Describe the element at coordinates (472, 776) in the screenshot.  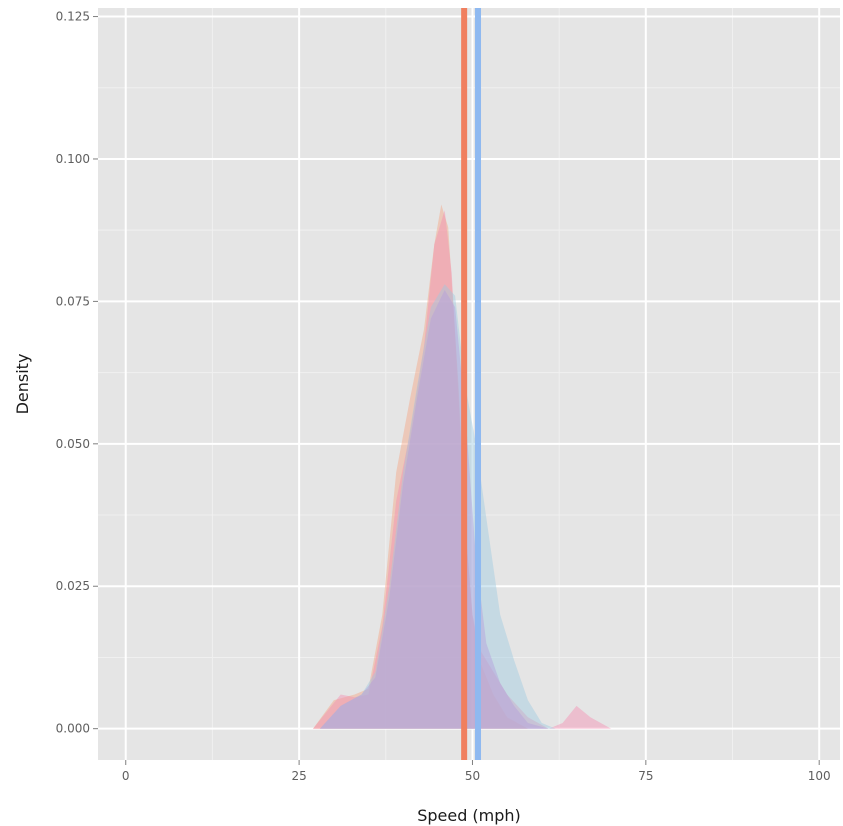
I see `x-tick-label: 50` at that location.